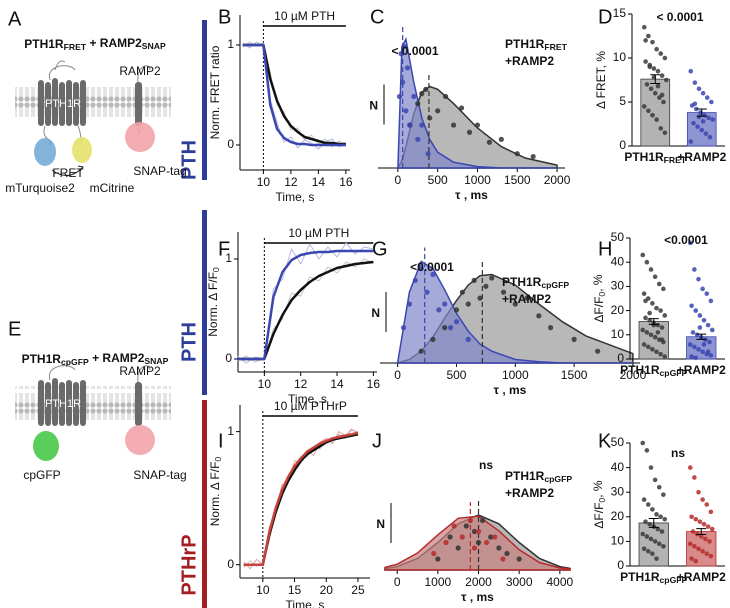 This screenshot has width=730, height=608. I want to click on diagram-title: PTH1RcpGFP + RAMP2SNAP, so click(95, 359).